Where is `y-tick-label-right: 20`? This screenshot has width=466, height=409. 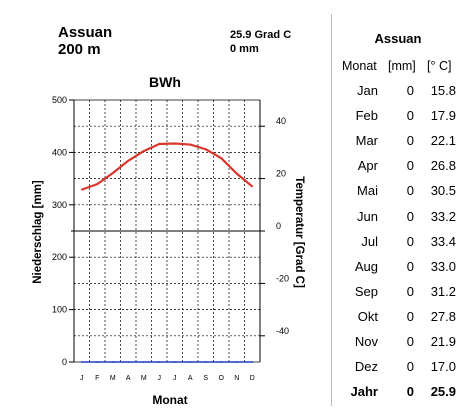 y-tick-label-right: 20 is located at coordinates (281, 174).